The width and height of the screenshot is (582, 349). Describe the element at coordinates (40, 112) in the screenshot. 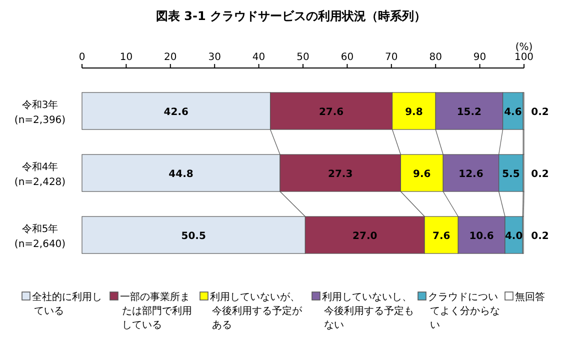

I see `y-tick-label: 令和3年 (n=2,396)` at that location.